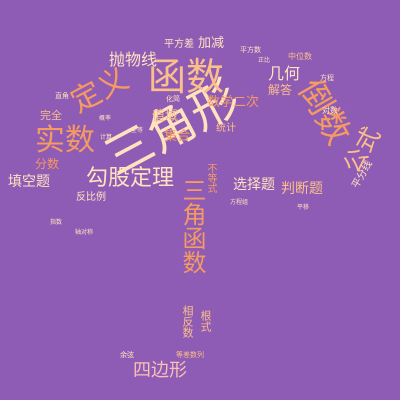 This screenshot has width=400, height=400. I want to click on word-zhongweishu: 中位数, so click(300, 56).